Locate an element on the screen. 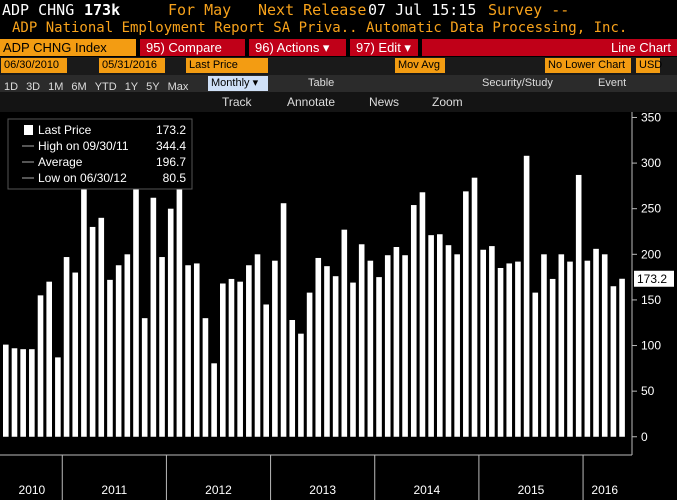  range-button: Max is located at coordinates (178, 87).